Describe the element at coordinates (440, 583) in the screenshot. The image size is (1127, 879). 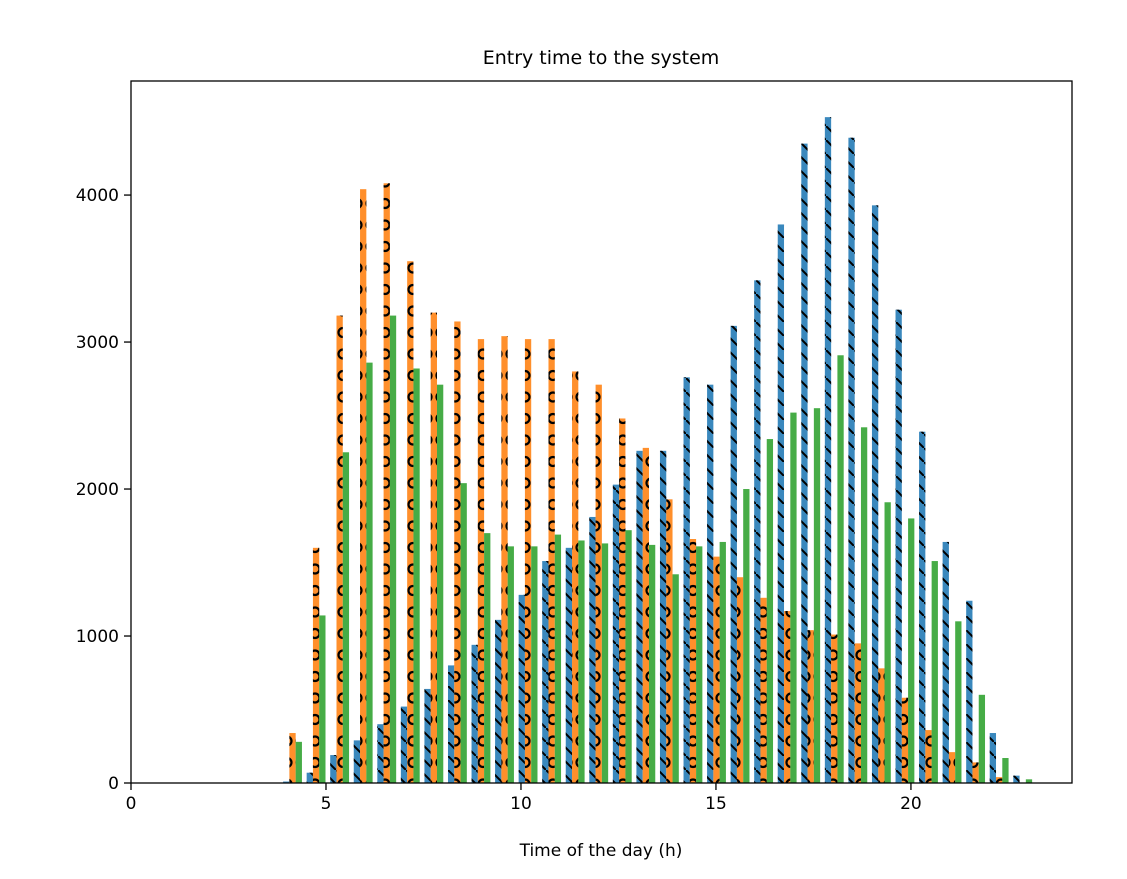
I see `bar-series2-bin6` at that location.